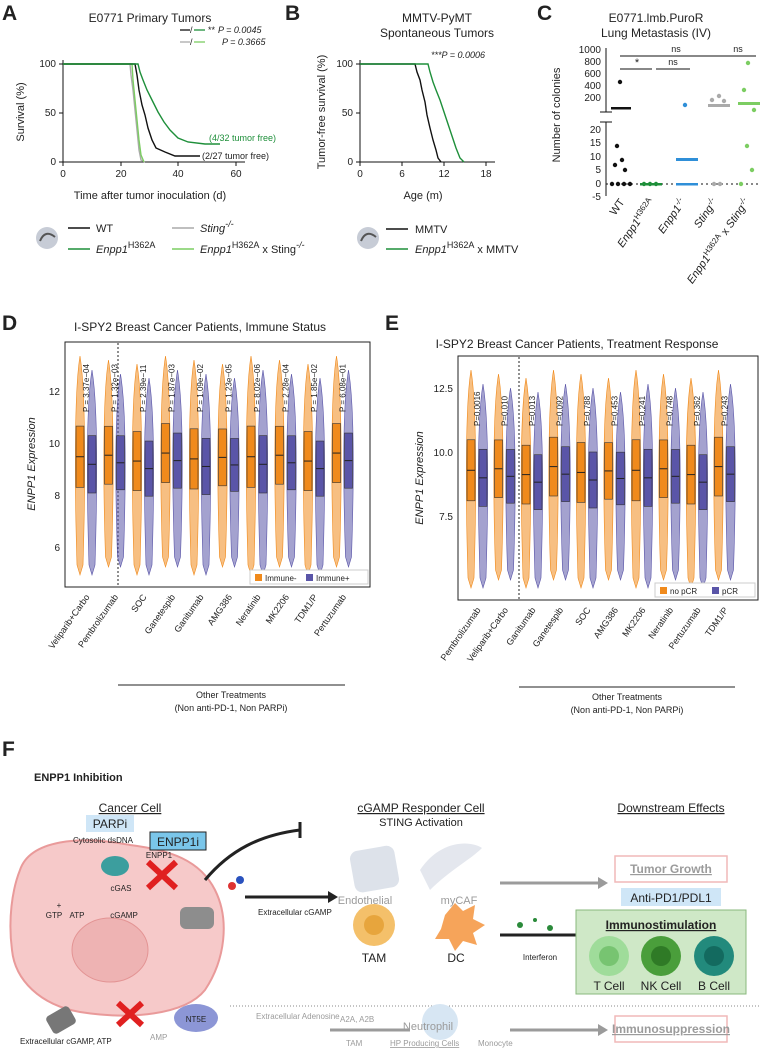  I want to click on svg-text: ENPP1 Inhibition, so click(78, 778).